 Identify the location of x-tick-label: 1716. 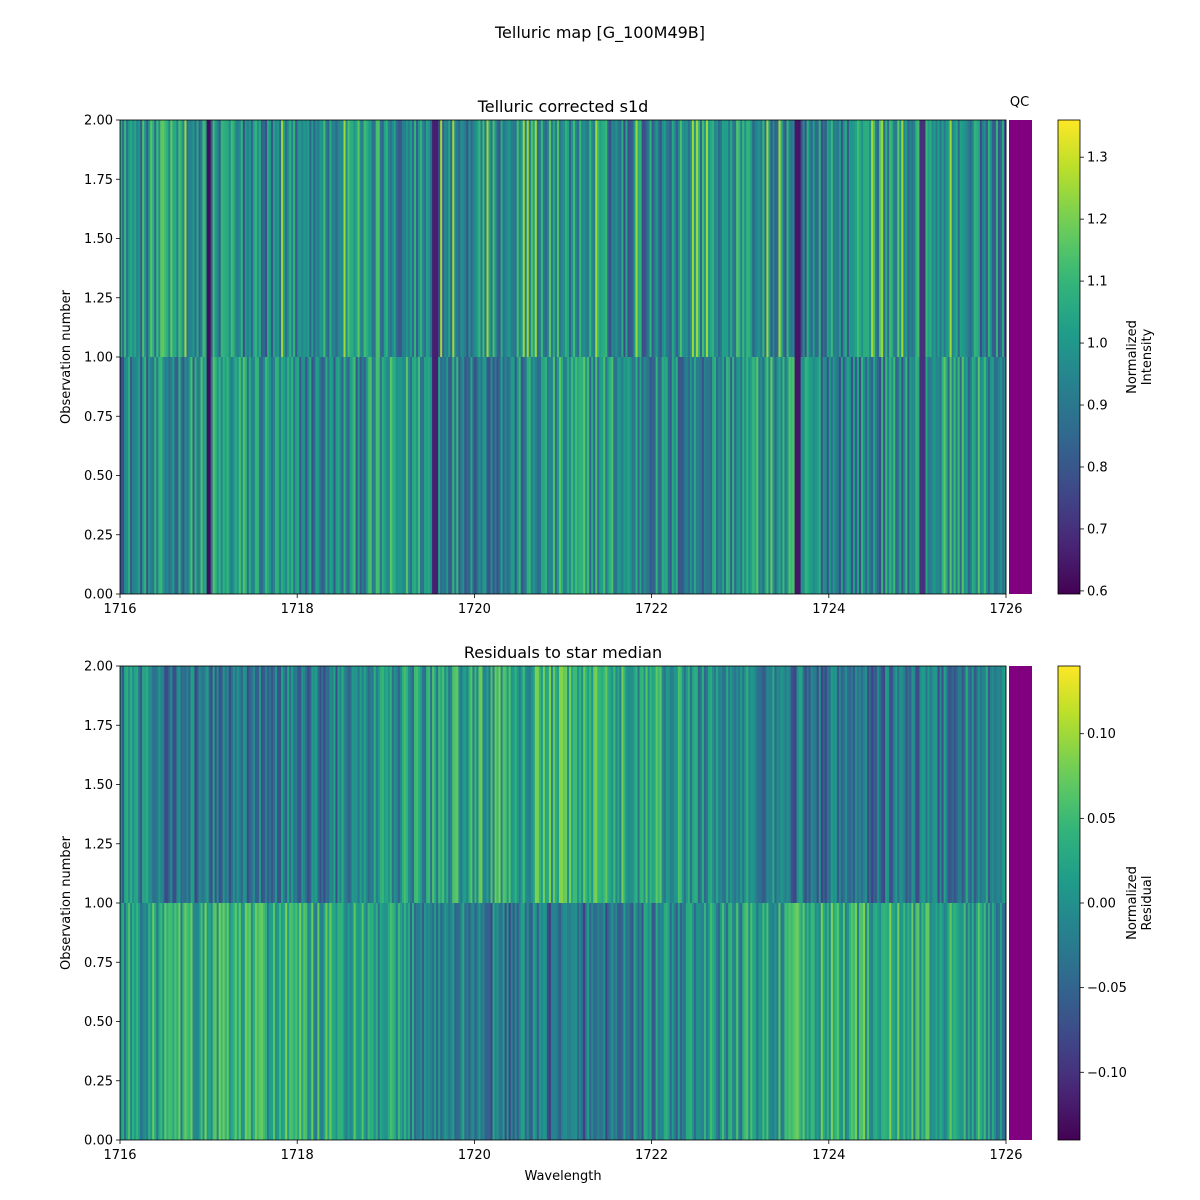
(119, 609).